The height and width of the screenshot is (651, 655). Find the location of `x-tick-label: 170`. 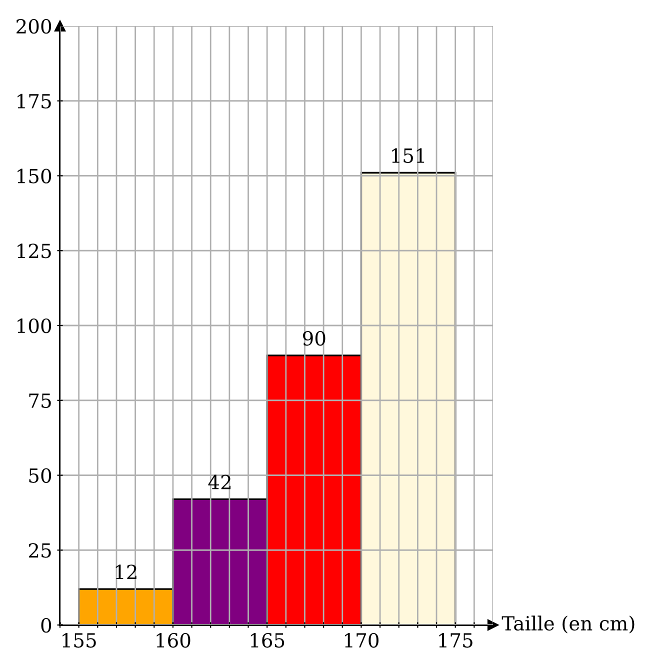

x-tick-label: 170 is located at coordinates (361, 640).